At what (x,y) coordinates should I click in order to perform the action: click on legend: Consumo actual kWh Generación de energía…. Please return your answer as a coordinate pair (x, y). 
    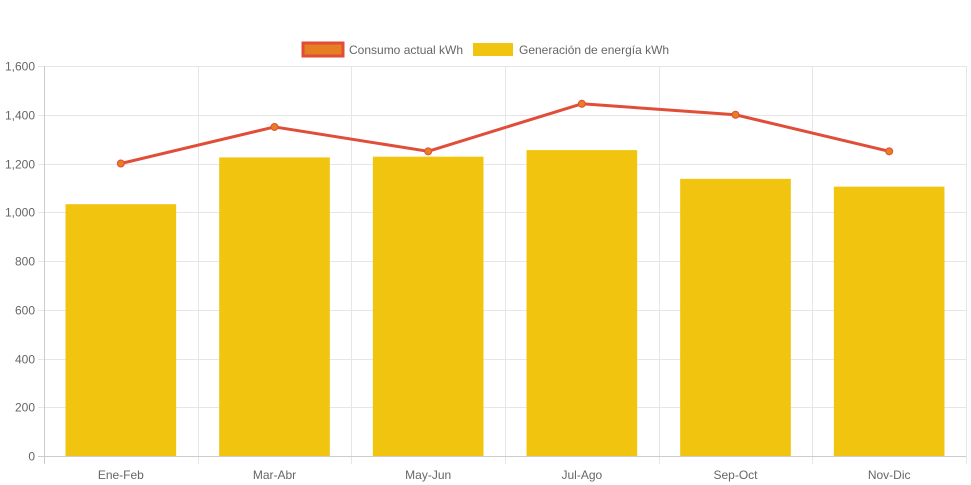
    Looking at the image, I should click on (485, 49).